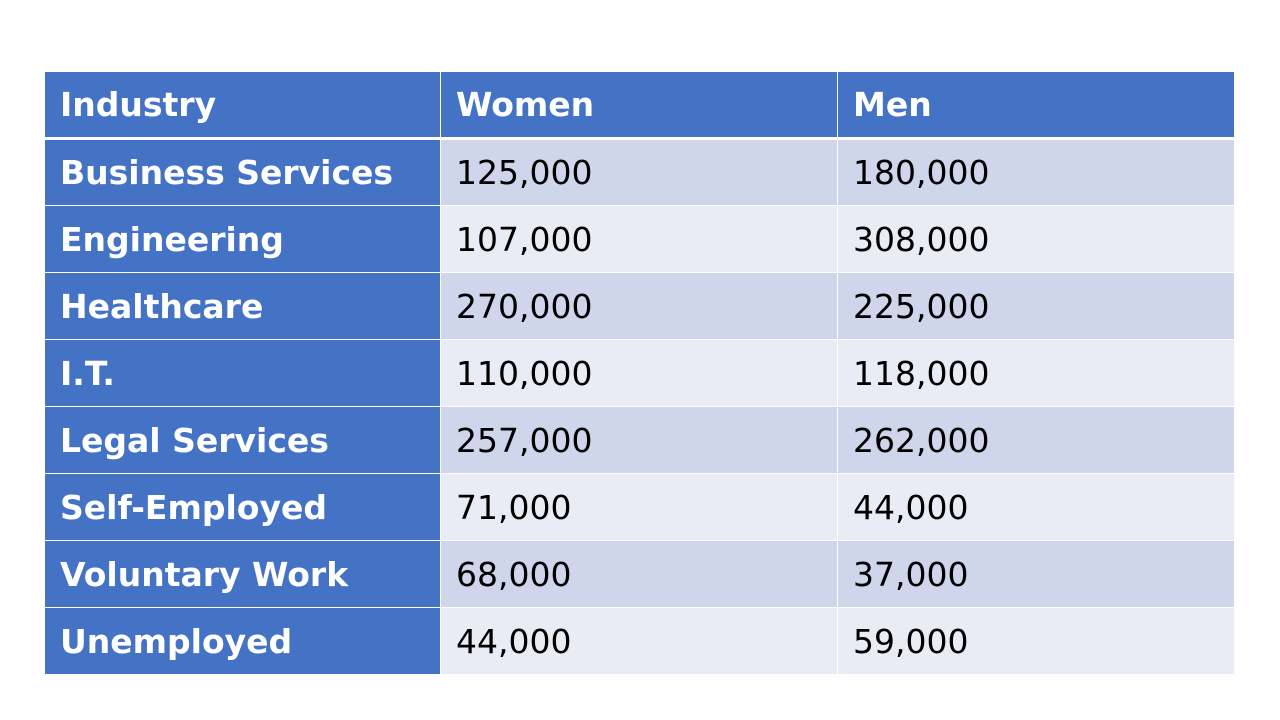 The image size is (1280, 720). I want to click on women-value-cell: 110,000, so click(639, 373).